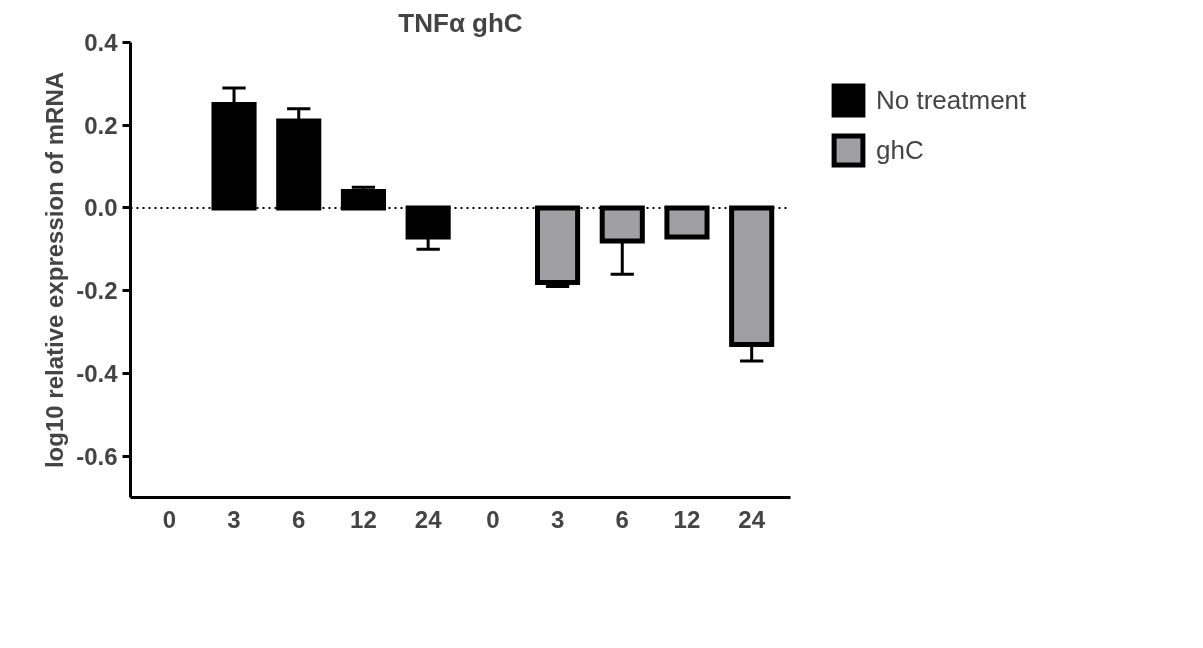 Image resolution: width=1203 pixels, height=648 pixels. Describe the element at coordinates (97, 456) in the screenshot. I see `y-tick-label: -0.6` at that location.